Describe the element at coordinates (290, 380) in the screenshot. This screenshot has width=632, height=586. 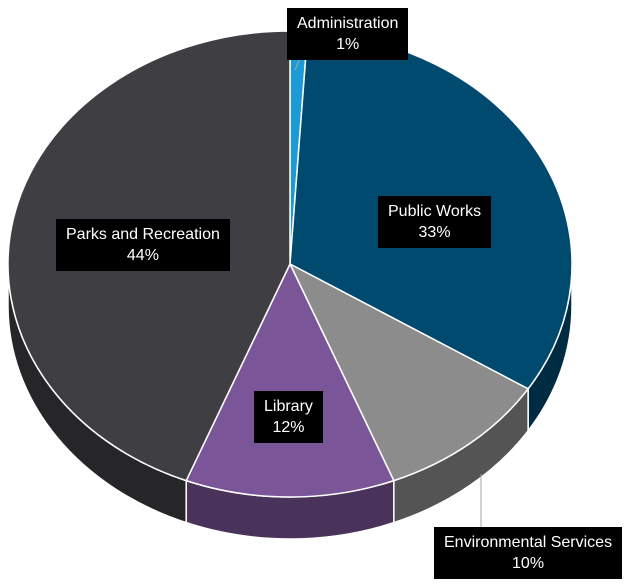
I see `slice-library` at that location.